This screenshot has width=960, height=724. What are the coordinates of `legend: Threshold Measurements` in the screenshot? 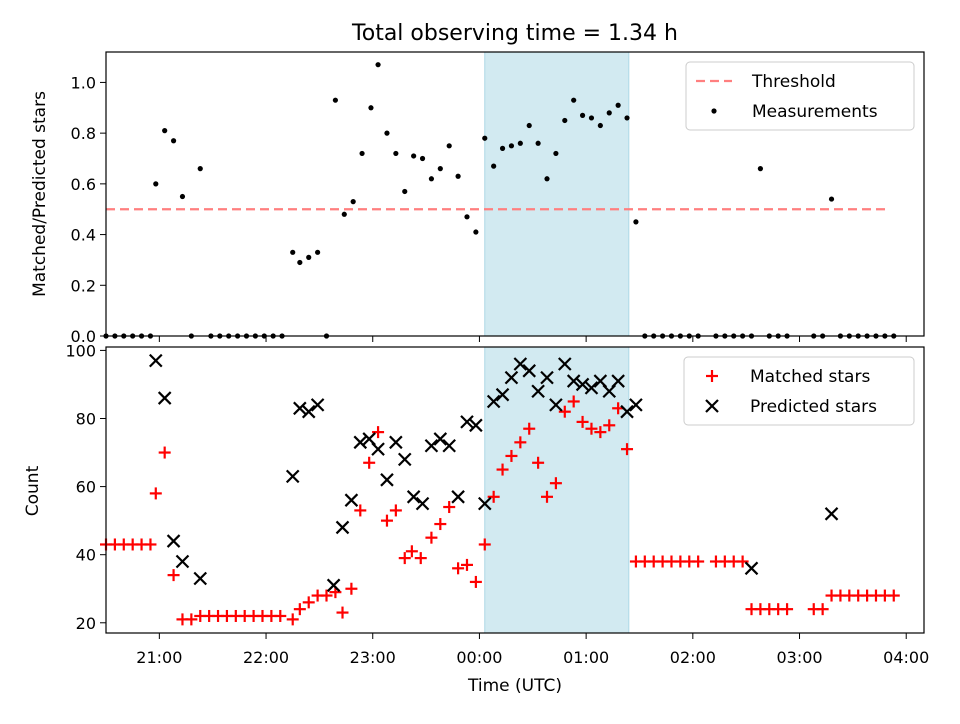 It's located at (800, 96).